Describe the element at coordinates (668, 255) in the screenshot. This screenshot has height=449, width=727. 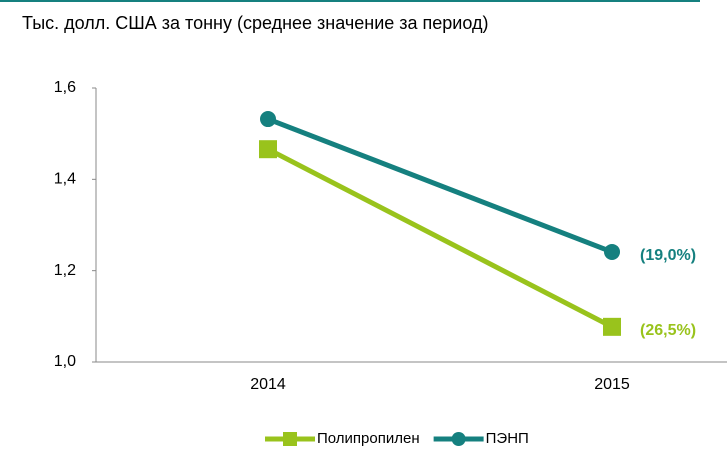
I see `change-label: (19,0%)` at that location.